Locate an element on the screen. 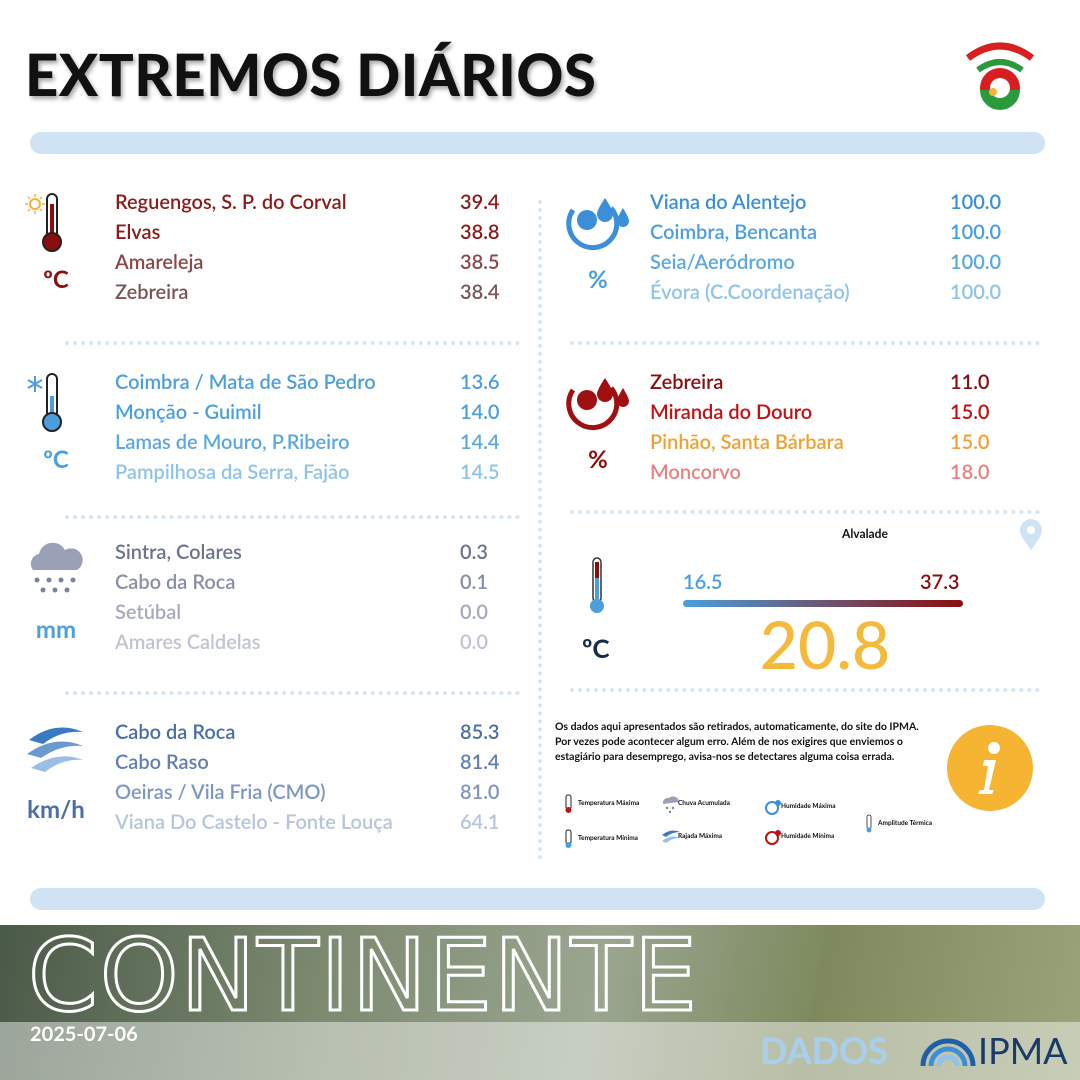 The width and height of the screenshot is (1080, 1080). logo-arc is located at coordinates (948, 1056).